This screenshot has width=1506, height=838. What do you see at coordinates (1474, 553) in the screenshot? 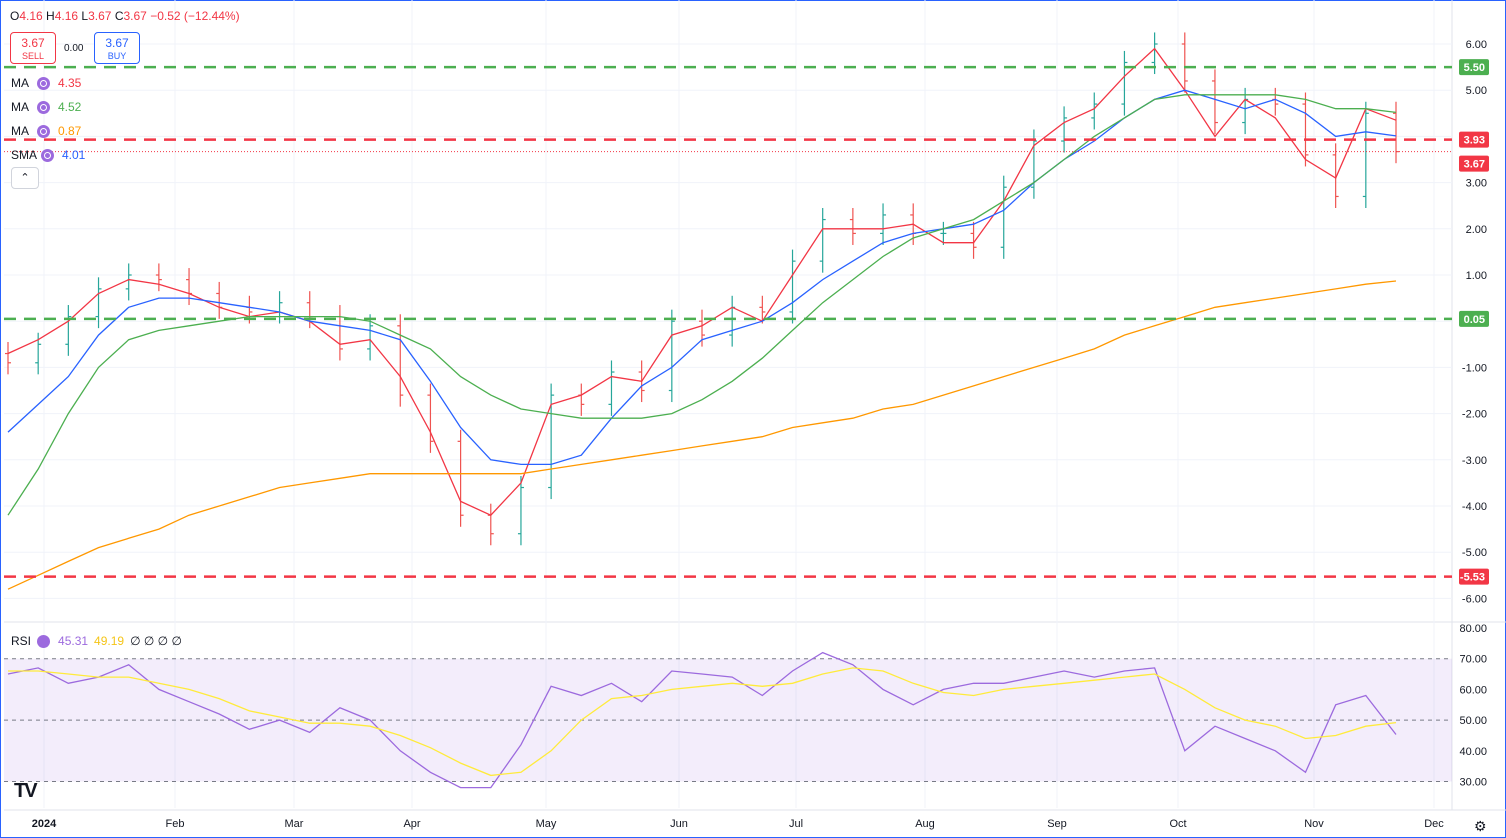
I see `y-tick-label: -5.00` at bounding box center [1474, 553].